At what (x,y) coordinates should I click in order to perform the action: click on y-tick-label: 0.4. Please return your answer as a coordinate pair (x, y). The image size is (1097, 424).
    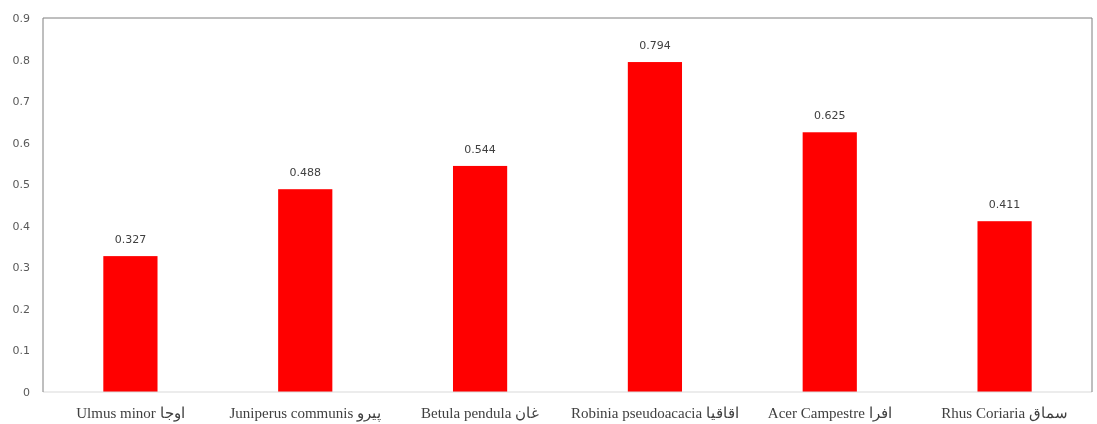
    Looking at the image, I should click on (21, 226).